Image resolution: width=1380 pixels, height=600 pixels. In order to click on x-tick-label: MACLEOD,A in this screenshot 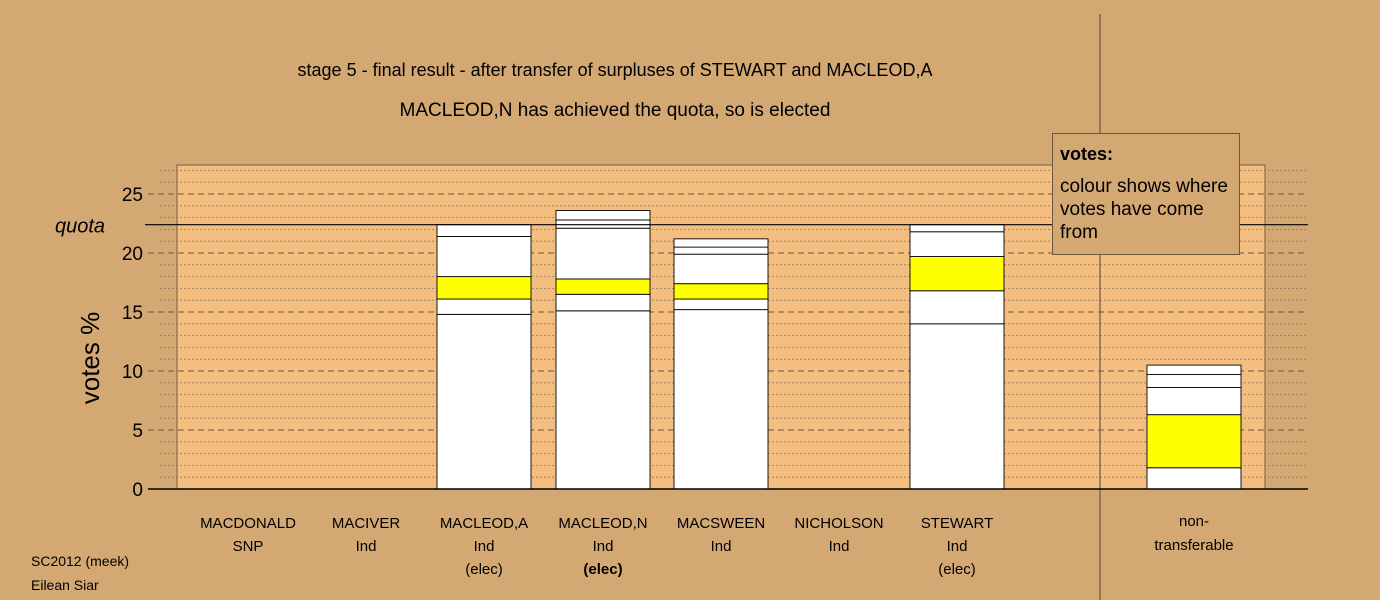, I will do `click(484, 523)`.